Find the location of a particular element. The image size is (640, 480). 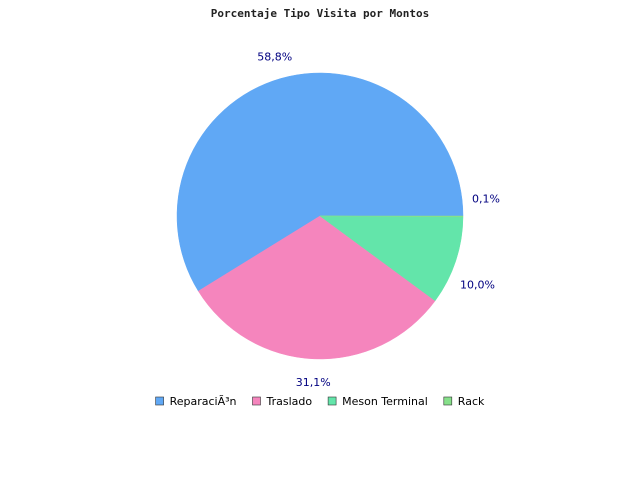

slice-label-2: 10,0% is located at coordinates (477, 284).